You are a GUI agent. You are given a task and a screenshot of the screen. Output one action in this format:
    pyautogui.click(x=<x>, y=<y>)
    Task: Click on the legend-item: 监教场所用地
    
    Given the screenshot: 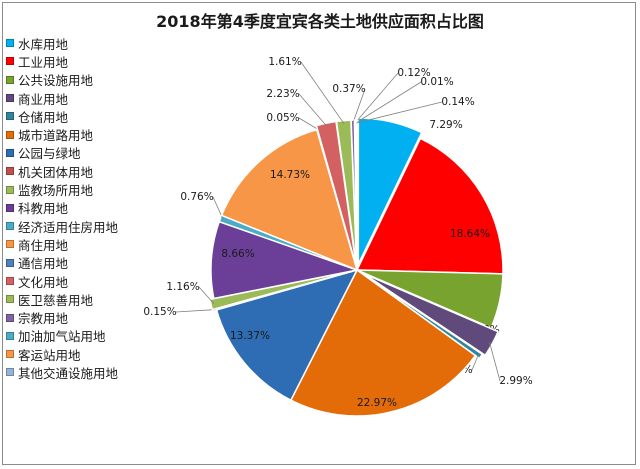 What is the action you would take?
    pyautogui.click(x=62, y=189)
    